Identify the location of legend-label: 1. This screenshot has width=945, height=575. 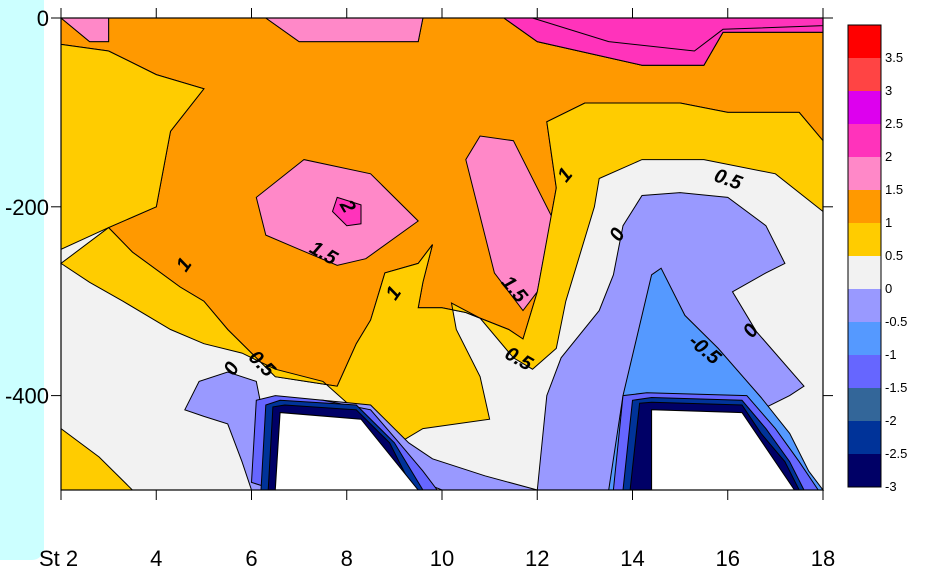
(888, 222).